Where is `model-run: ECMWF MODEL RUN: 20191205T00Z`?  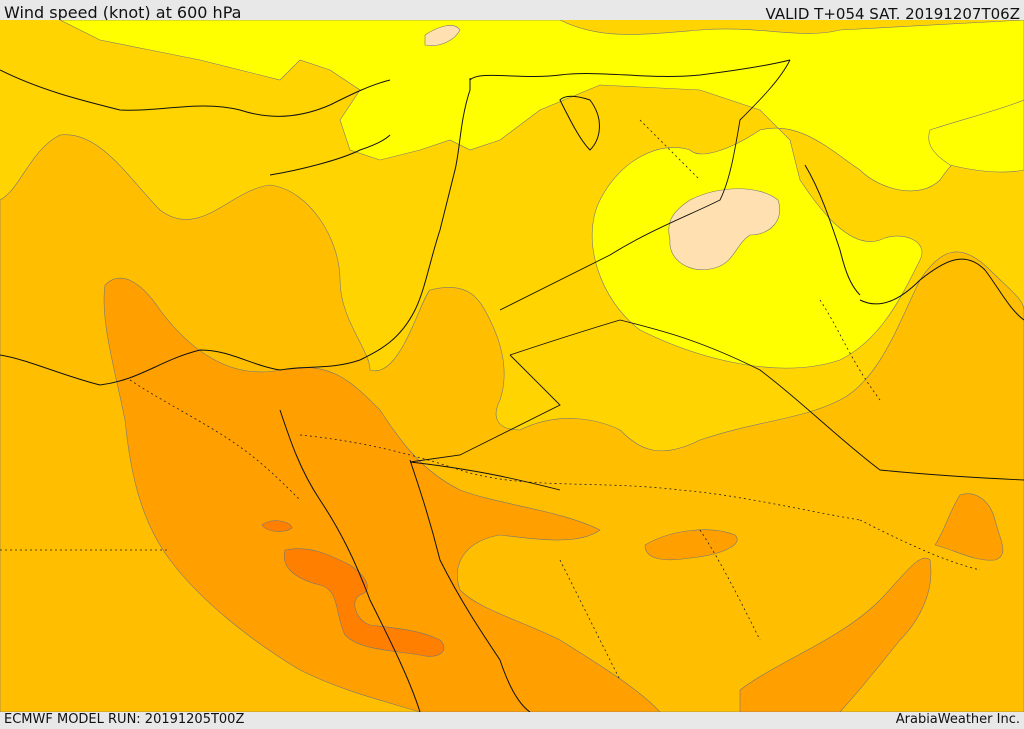
model-run: ECMWF MODEL RUN: 20191205T00Z is located at coordinates (124, 719).